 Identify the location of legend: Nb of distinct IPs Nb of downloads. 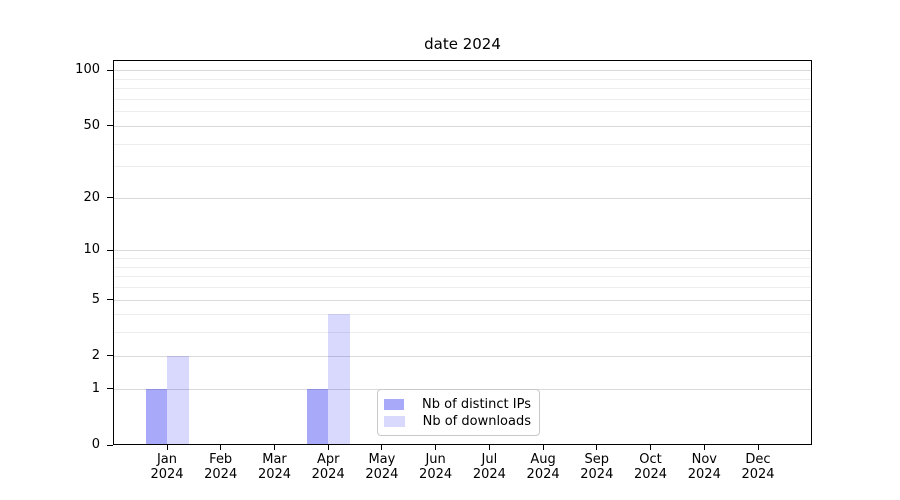
(458, 412).